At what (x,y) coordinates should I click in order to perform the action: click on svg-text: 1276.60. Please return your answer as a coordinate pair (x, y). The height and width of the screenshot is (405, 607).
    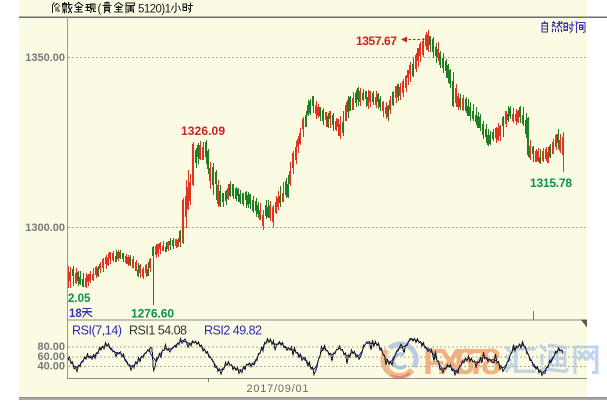
    Looking at the image, I should click on (152, 314).